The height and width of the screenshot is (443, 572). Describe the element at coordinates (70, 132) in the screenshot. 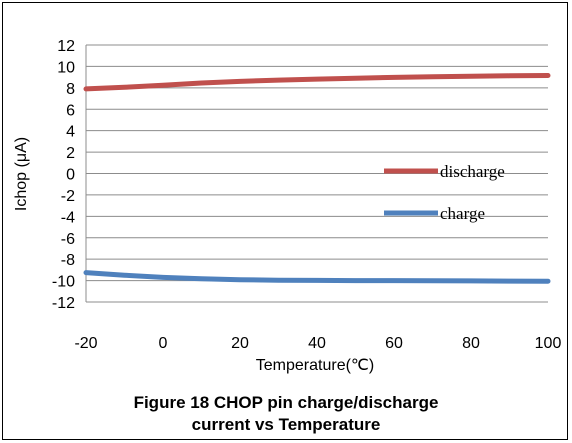

I see `y-tick-label: 4` at that location.